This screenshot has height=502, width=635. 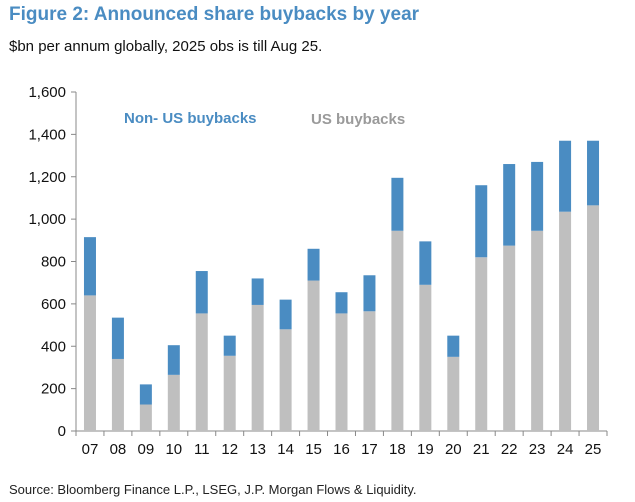 I want to click on y-tick-label: 1,000, so click(x=47, y=219).